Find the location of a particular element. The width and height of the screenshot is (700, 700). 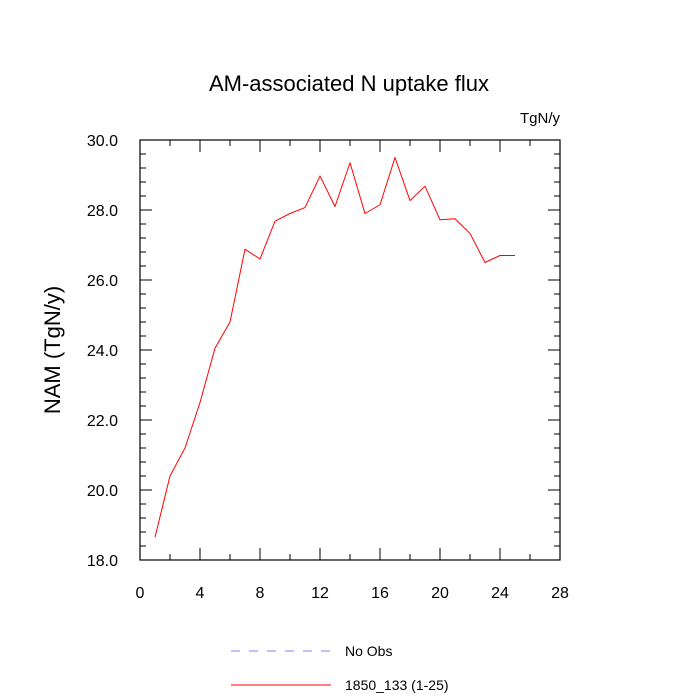

x-tick-label: 24 is located at coordinates (500, 593).